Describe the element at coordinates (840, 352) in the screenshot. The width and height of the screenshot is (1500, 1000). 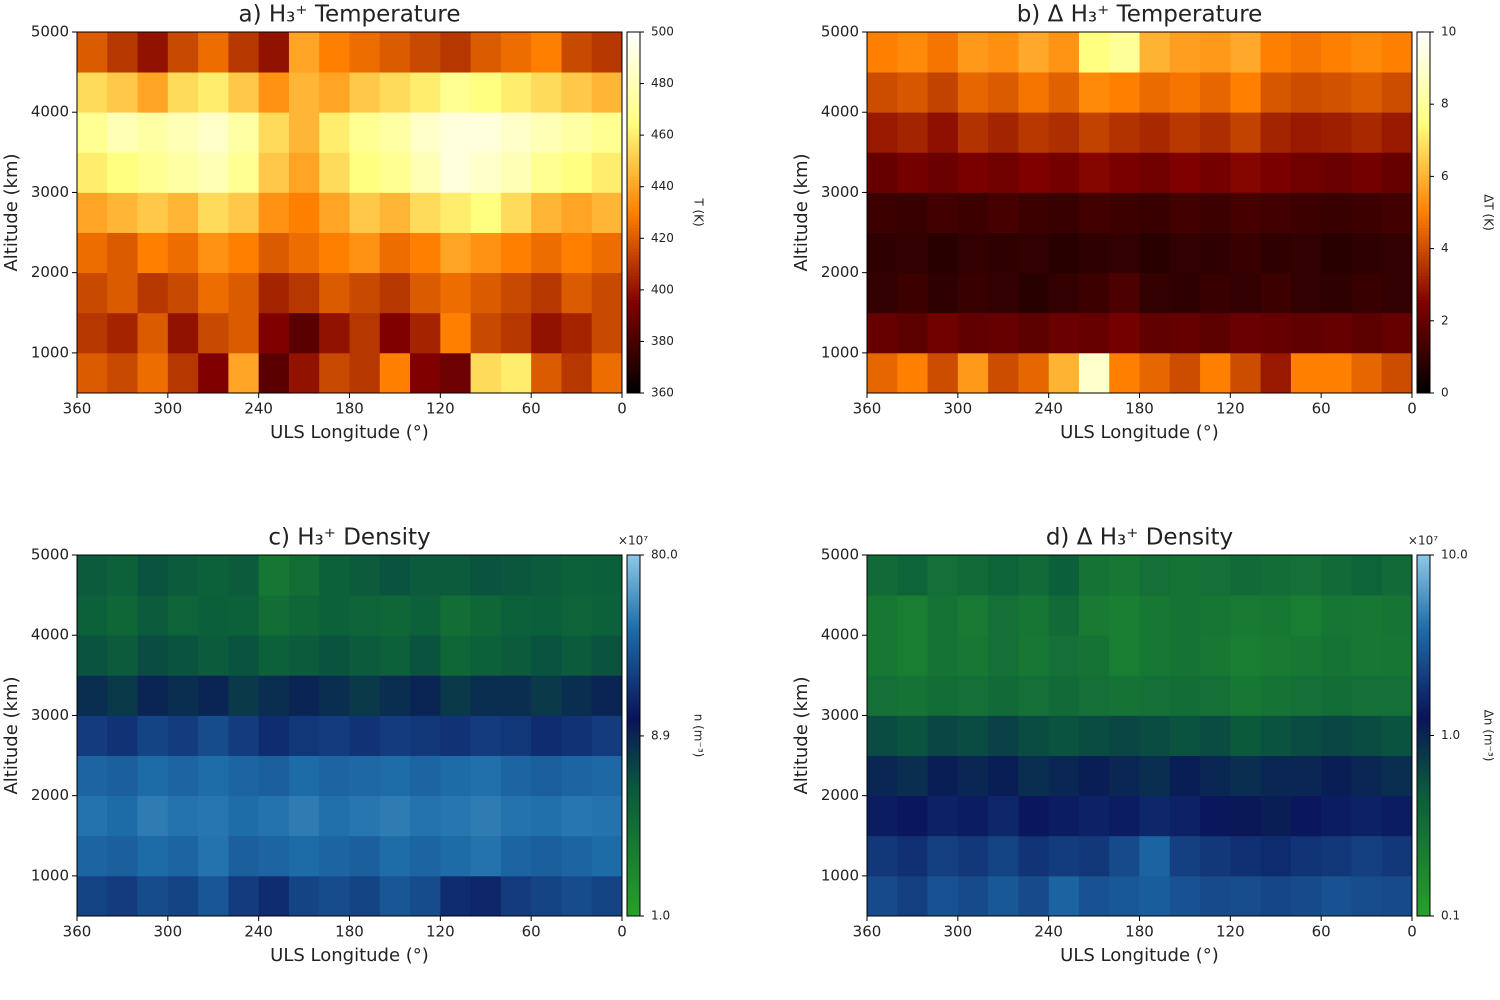
I see `y-tick-label: 1000` at that location.